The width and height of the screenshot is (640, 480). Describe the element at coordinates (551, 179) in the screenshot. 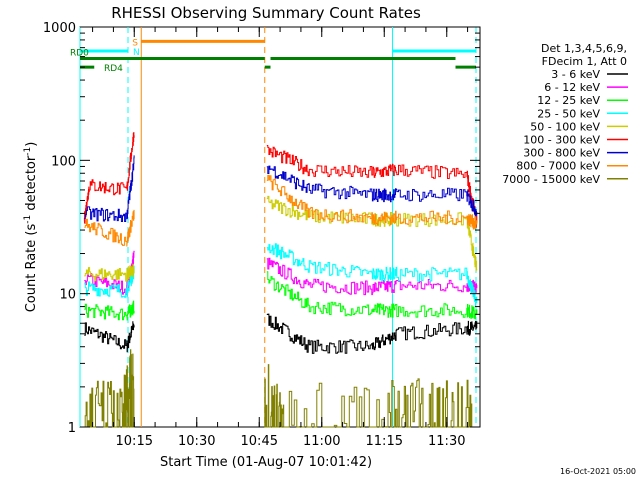

I see `legend-label-7000-15000-kev: 7000 - 15000 keV` at that location.